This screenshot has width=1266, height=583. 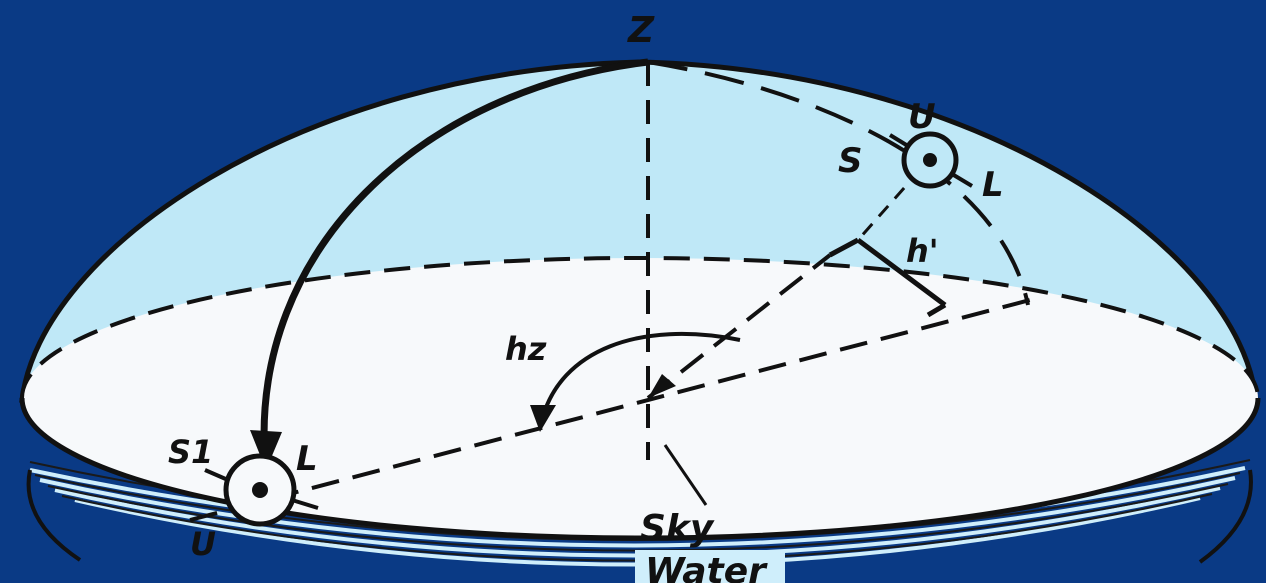 I want to click on right-side-arc, so click(x=1225, y=516).